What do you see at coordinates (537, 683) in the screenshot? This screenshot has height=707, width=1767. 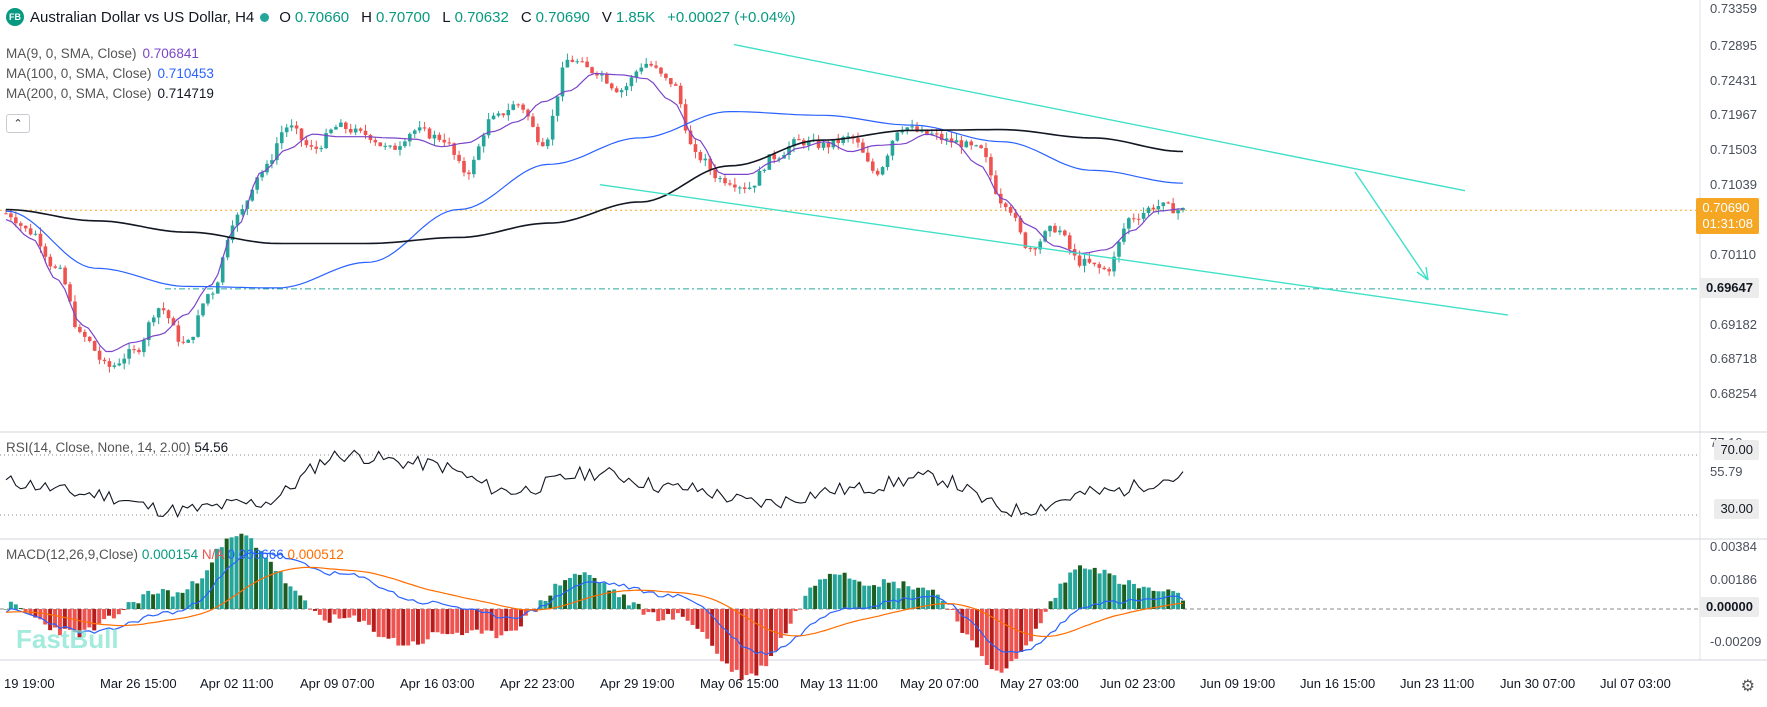 I see `time-axis-label: Apr 22 23:00` at bounding box center [537, 683].